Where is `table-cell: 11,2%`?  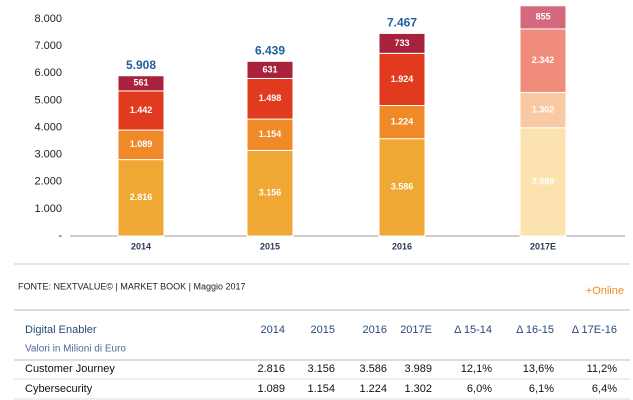
table-cell: 11,2% is located at coordinates (602, 369).